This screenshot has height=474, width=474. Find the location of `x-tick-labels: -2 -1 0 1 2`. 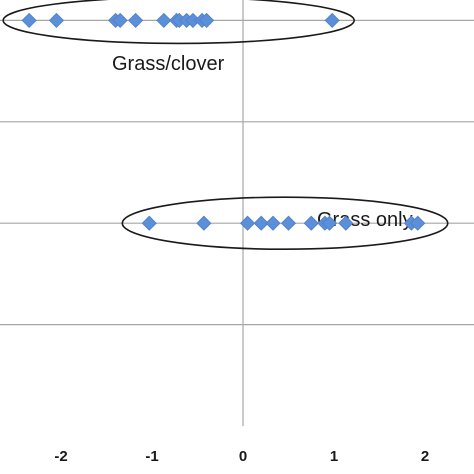

x-tick-labels: -2 -1 0 1 2 is located at coordinates (241, 456).